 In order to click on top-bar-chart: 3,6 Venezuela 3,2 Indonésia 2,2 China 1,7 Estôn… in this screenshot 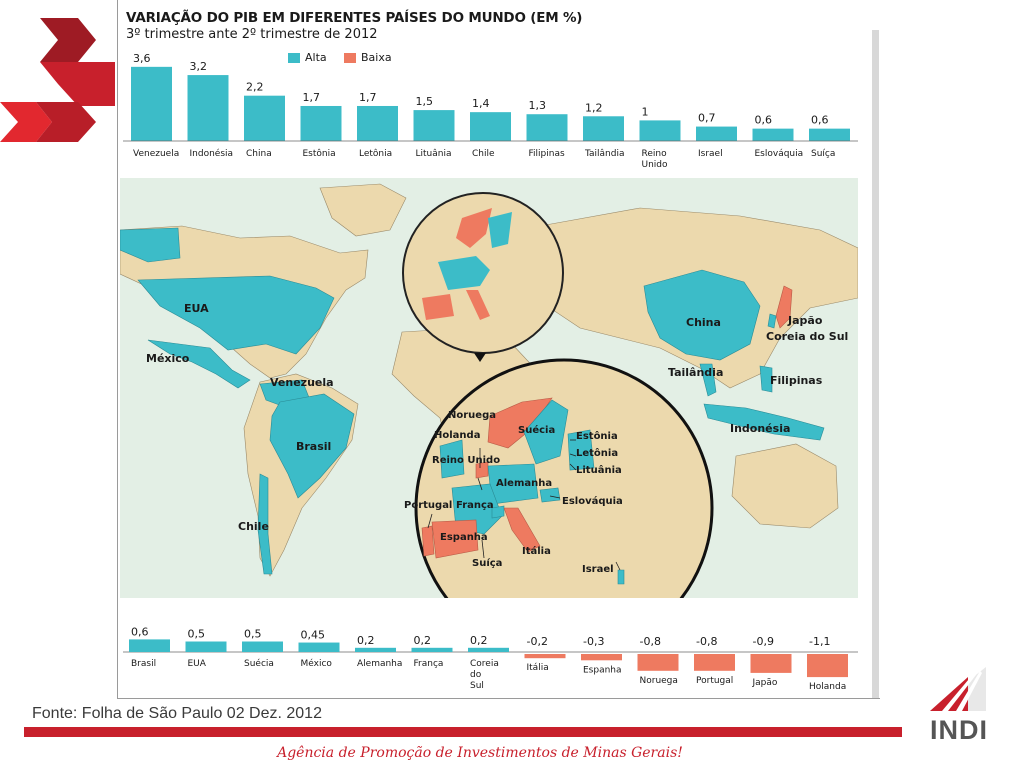, I will do `click(490, 111)`.